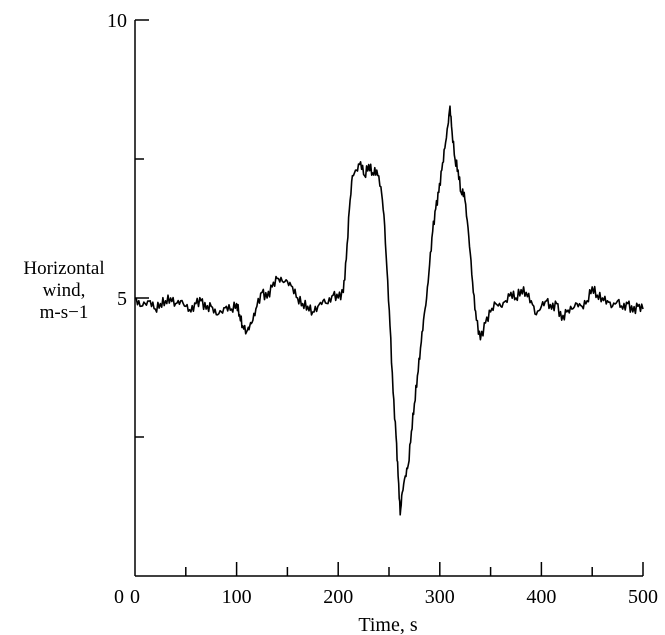 Image resolution: width=665 pixels, height=635 pixels. I want to click on x-axis-label: Time, s, so click(388, 624).